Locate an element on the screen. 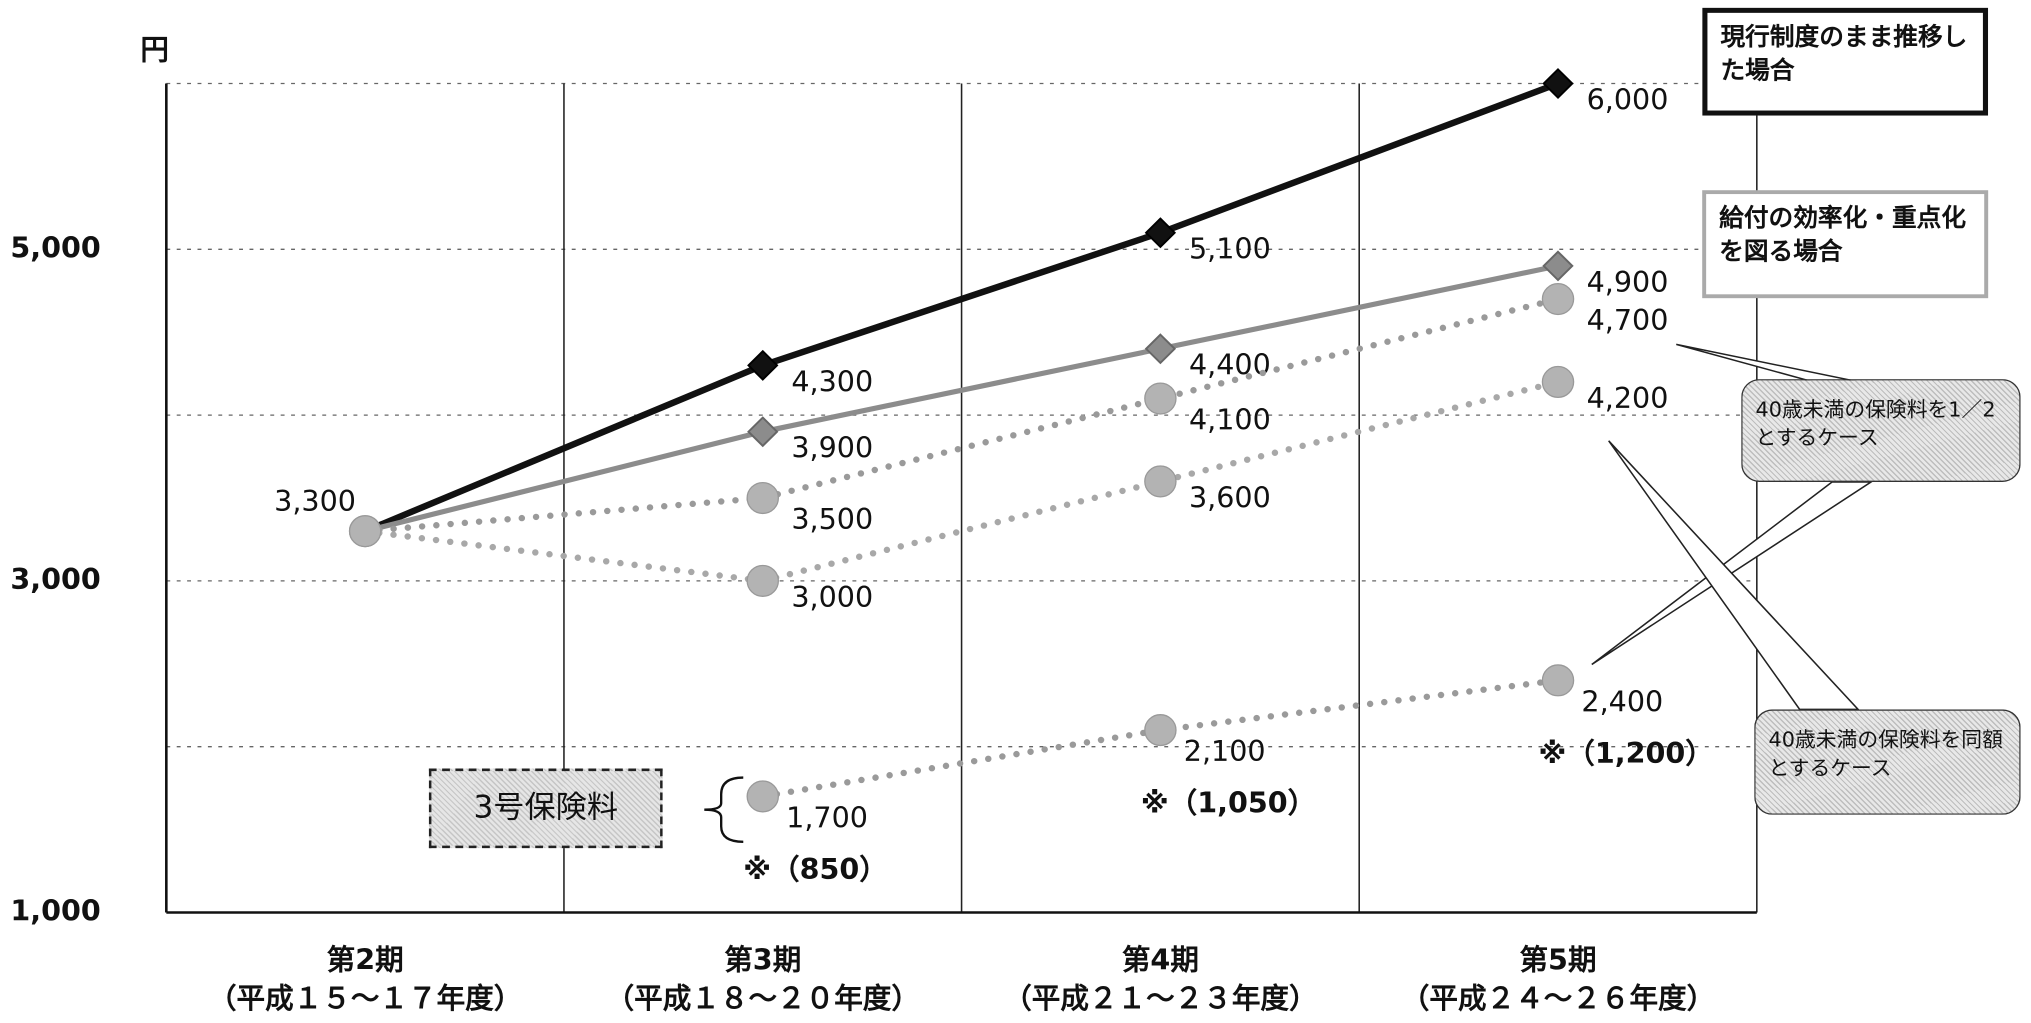  data-label: 3,900 is located at coordinates (832, 448).